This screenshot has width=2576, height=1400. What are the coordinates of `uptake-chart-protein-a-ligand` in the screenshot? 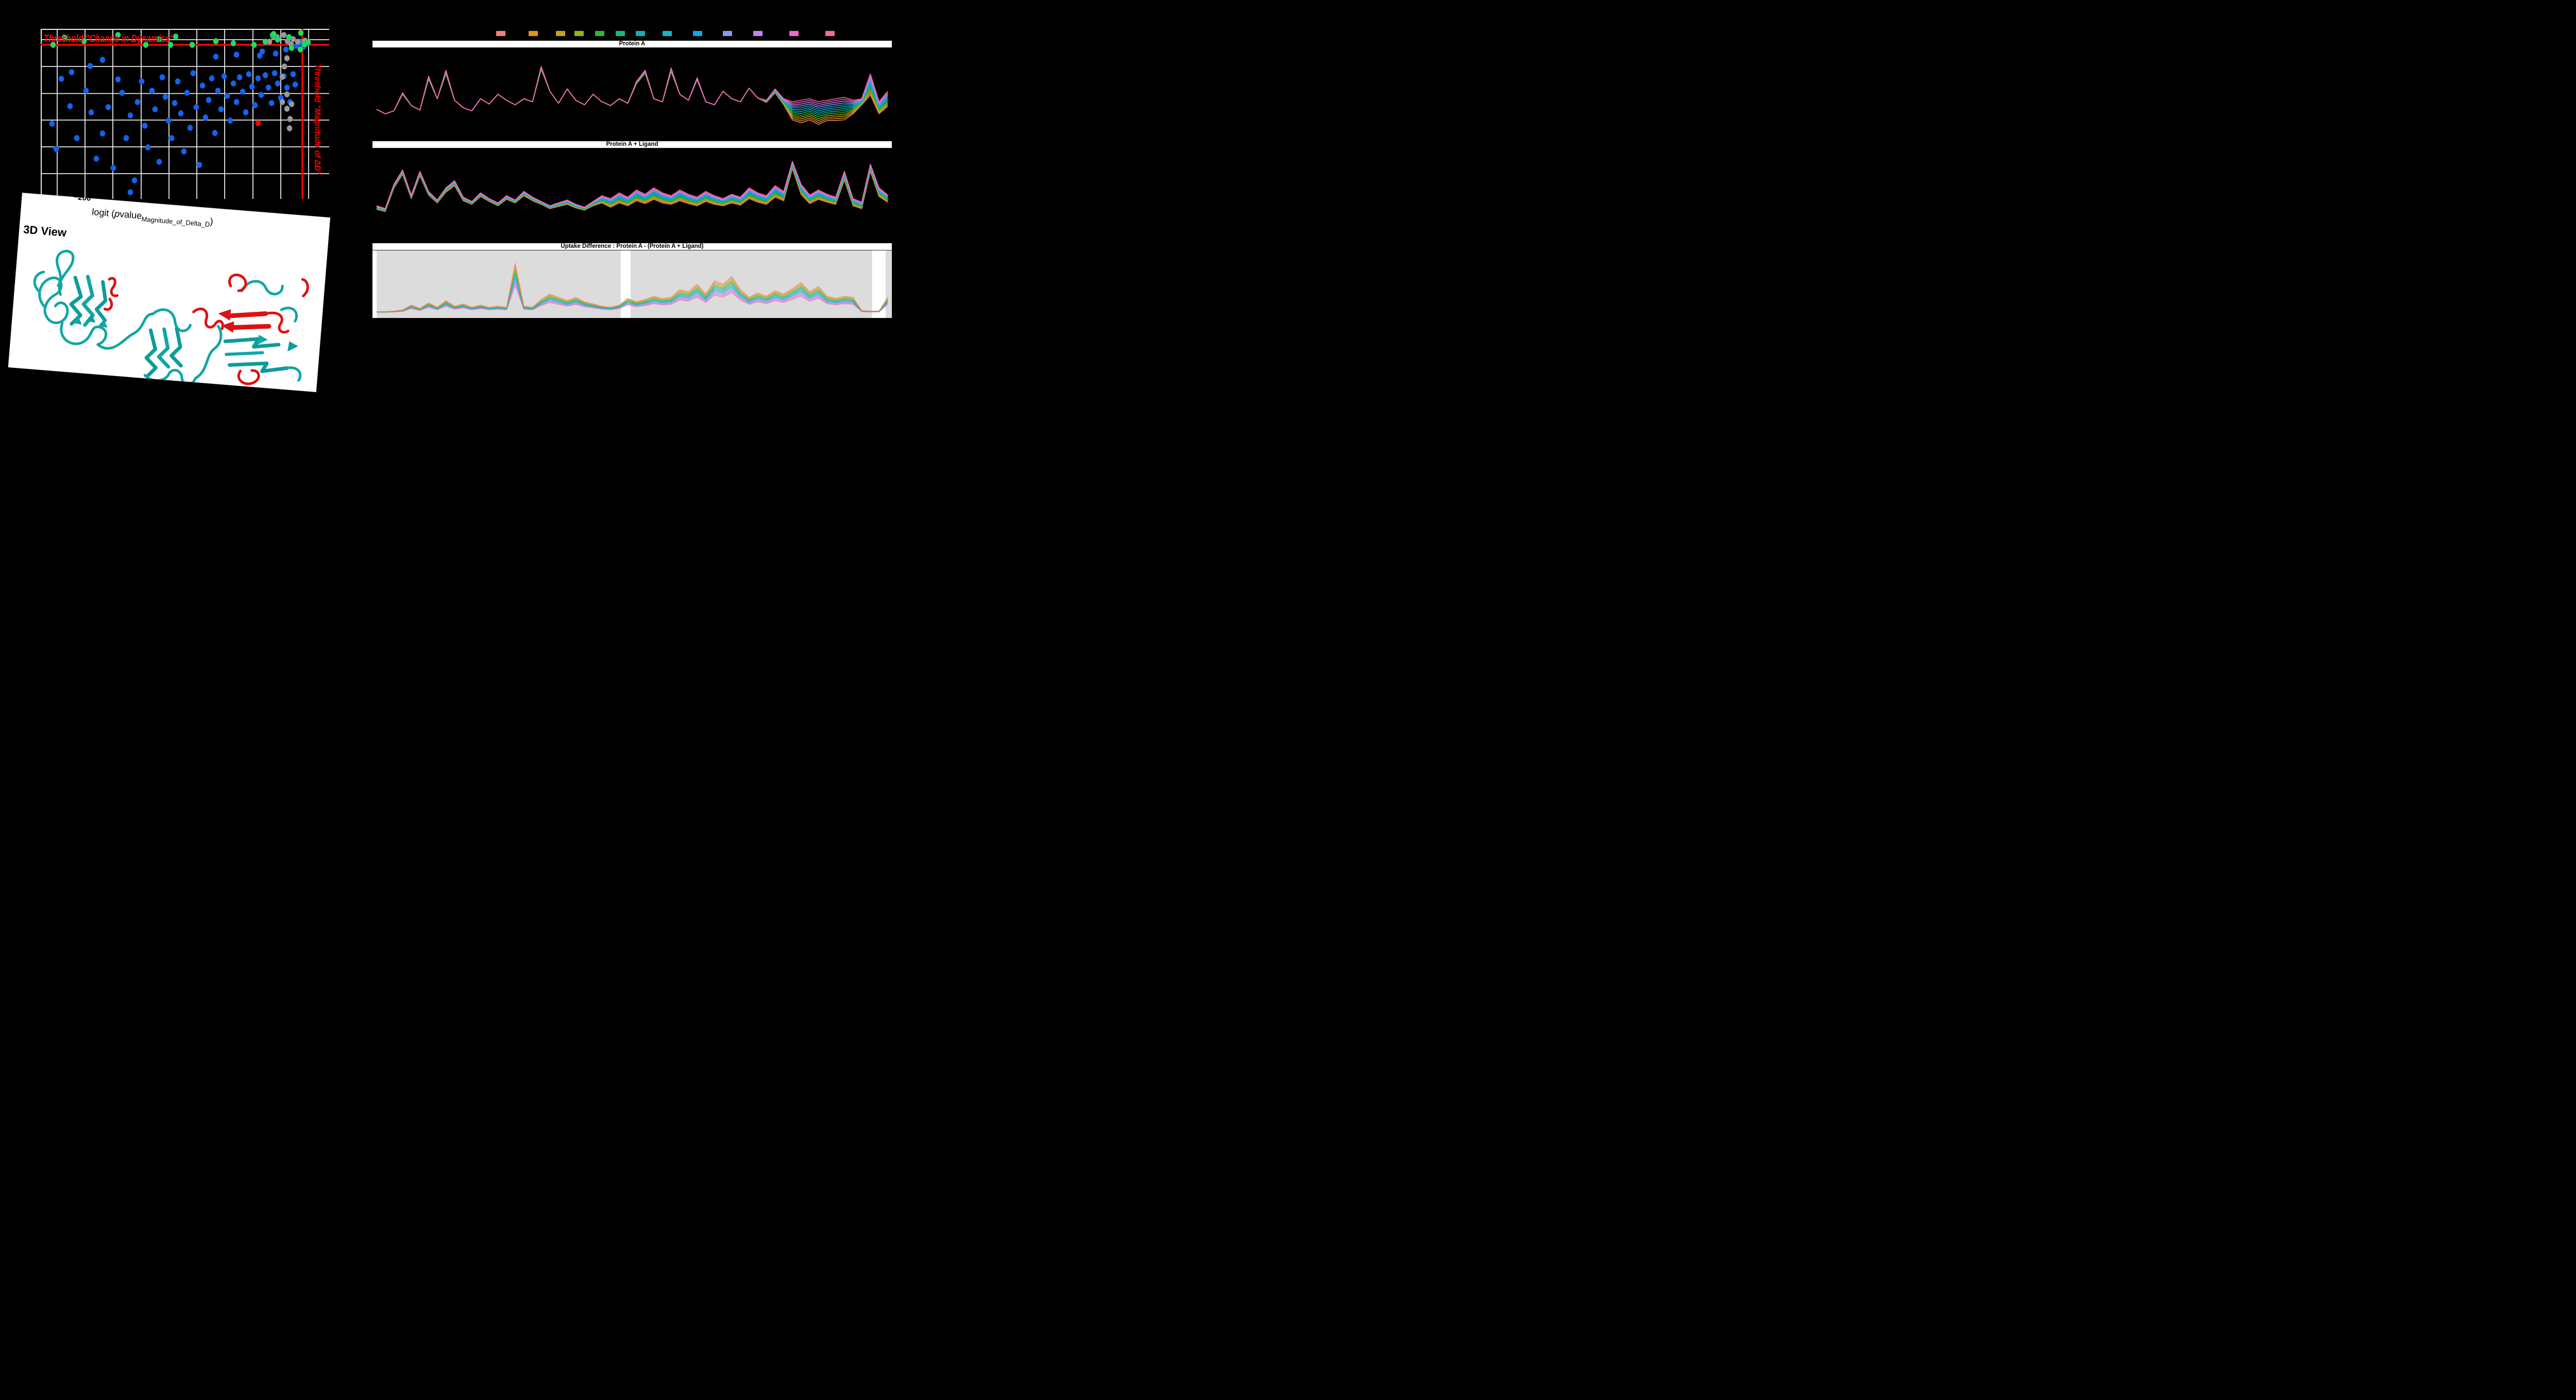 It's located at (632, 190).